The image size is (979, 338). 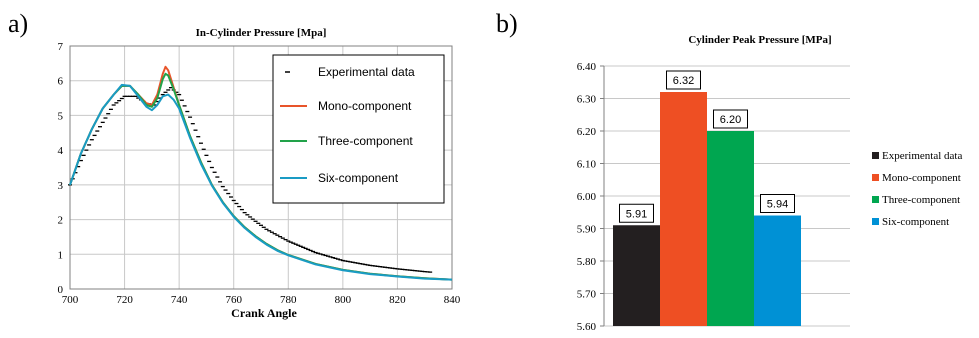 I want to click on chart-b-title: Cylinder Peak Pressure [MPa], so click(x=759, y=40).